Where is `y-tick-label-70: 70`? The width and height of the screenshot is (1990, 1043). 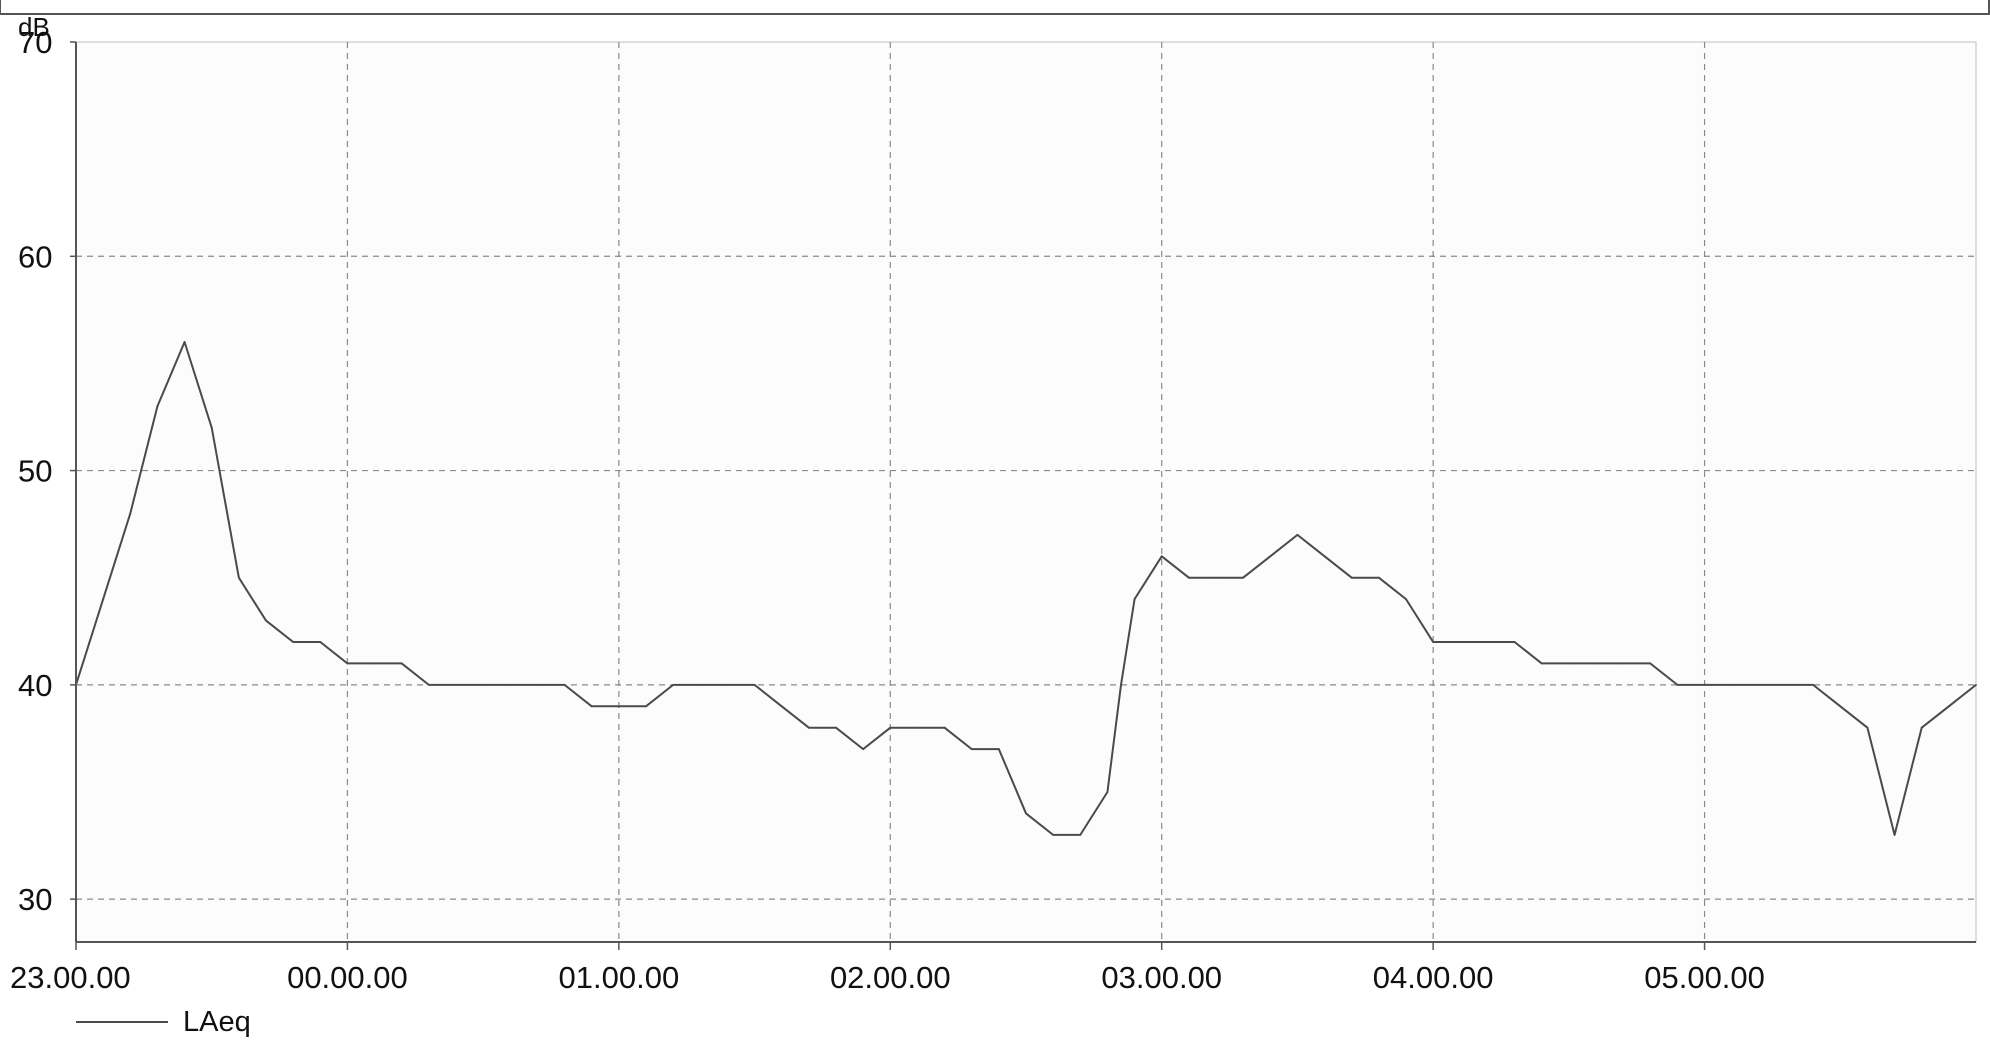
y-tick-label-70: 70 is located at coordinates (35, 42).